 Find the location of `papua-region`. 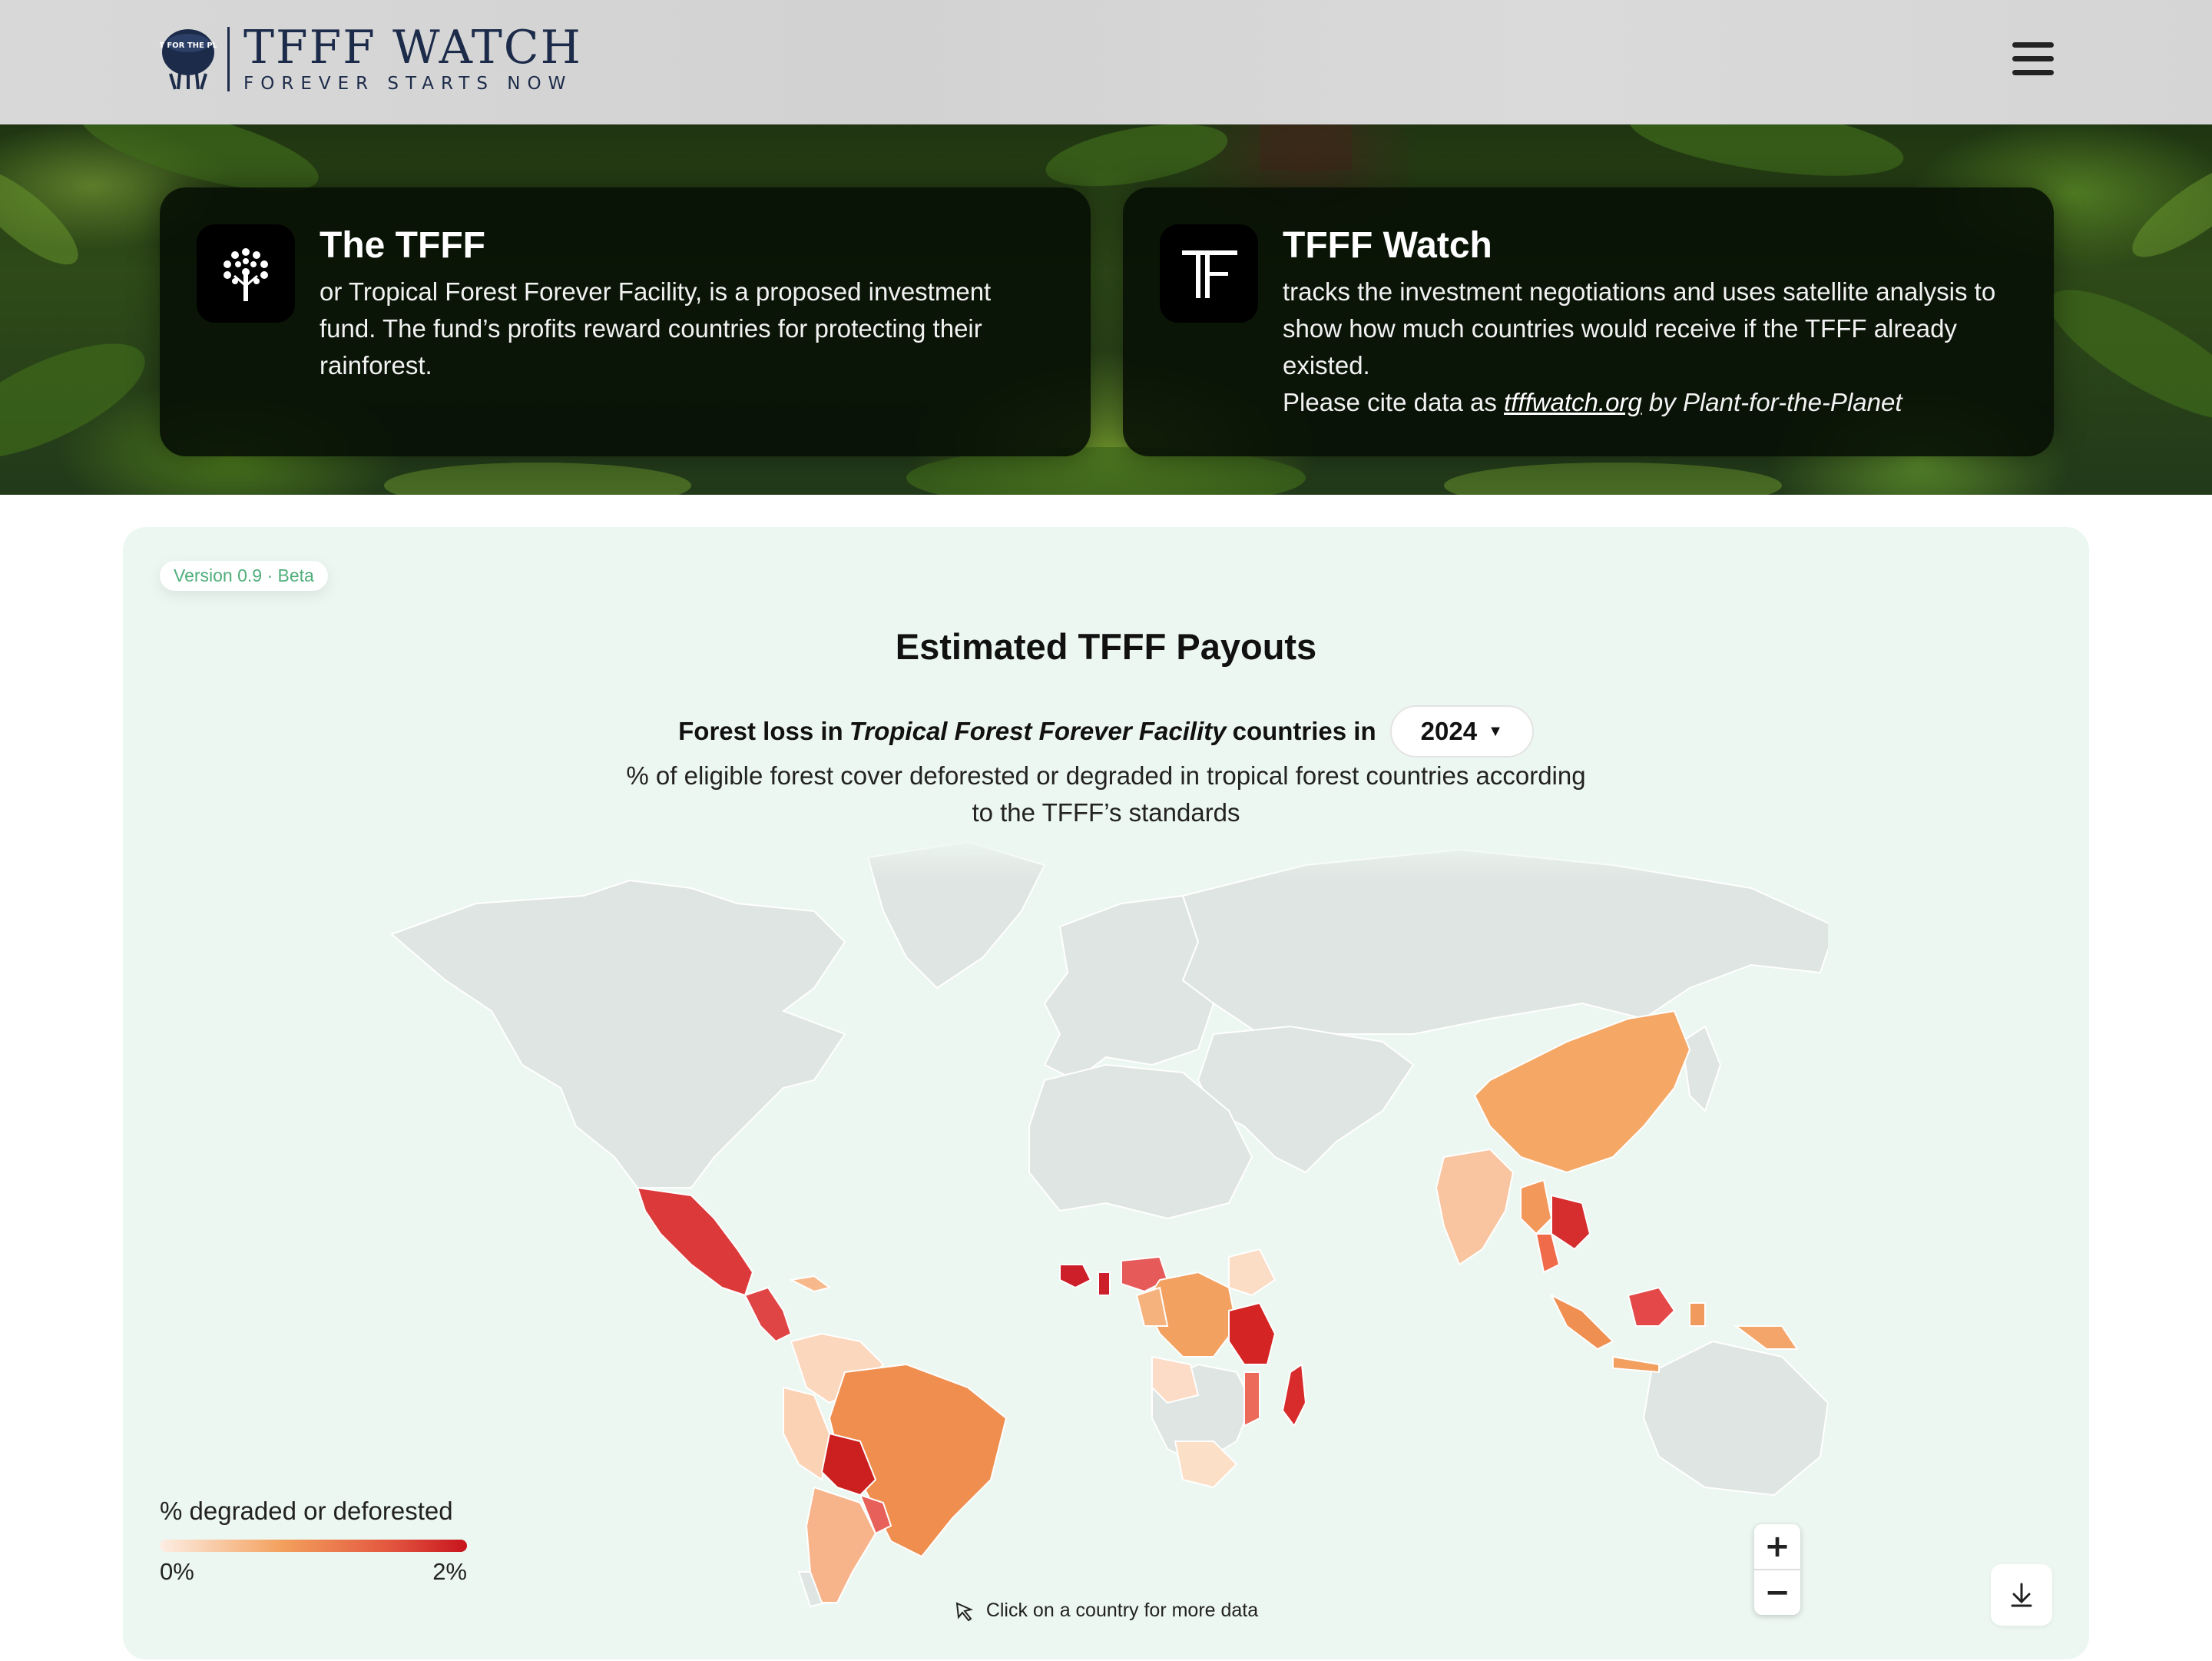

papua-region is located at coordinates (1767, 1337).